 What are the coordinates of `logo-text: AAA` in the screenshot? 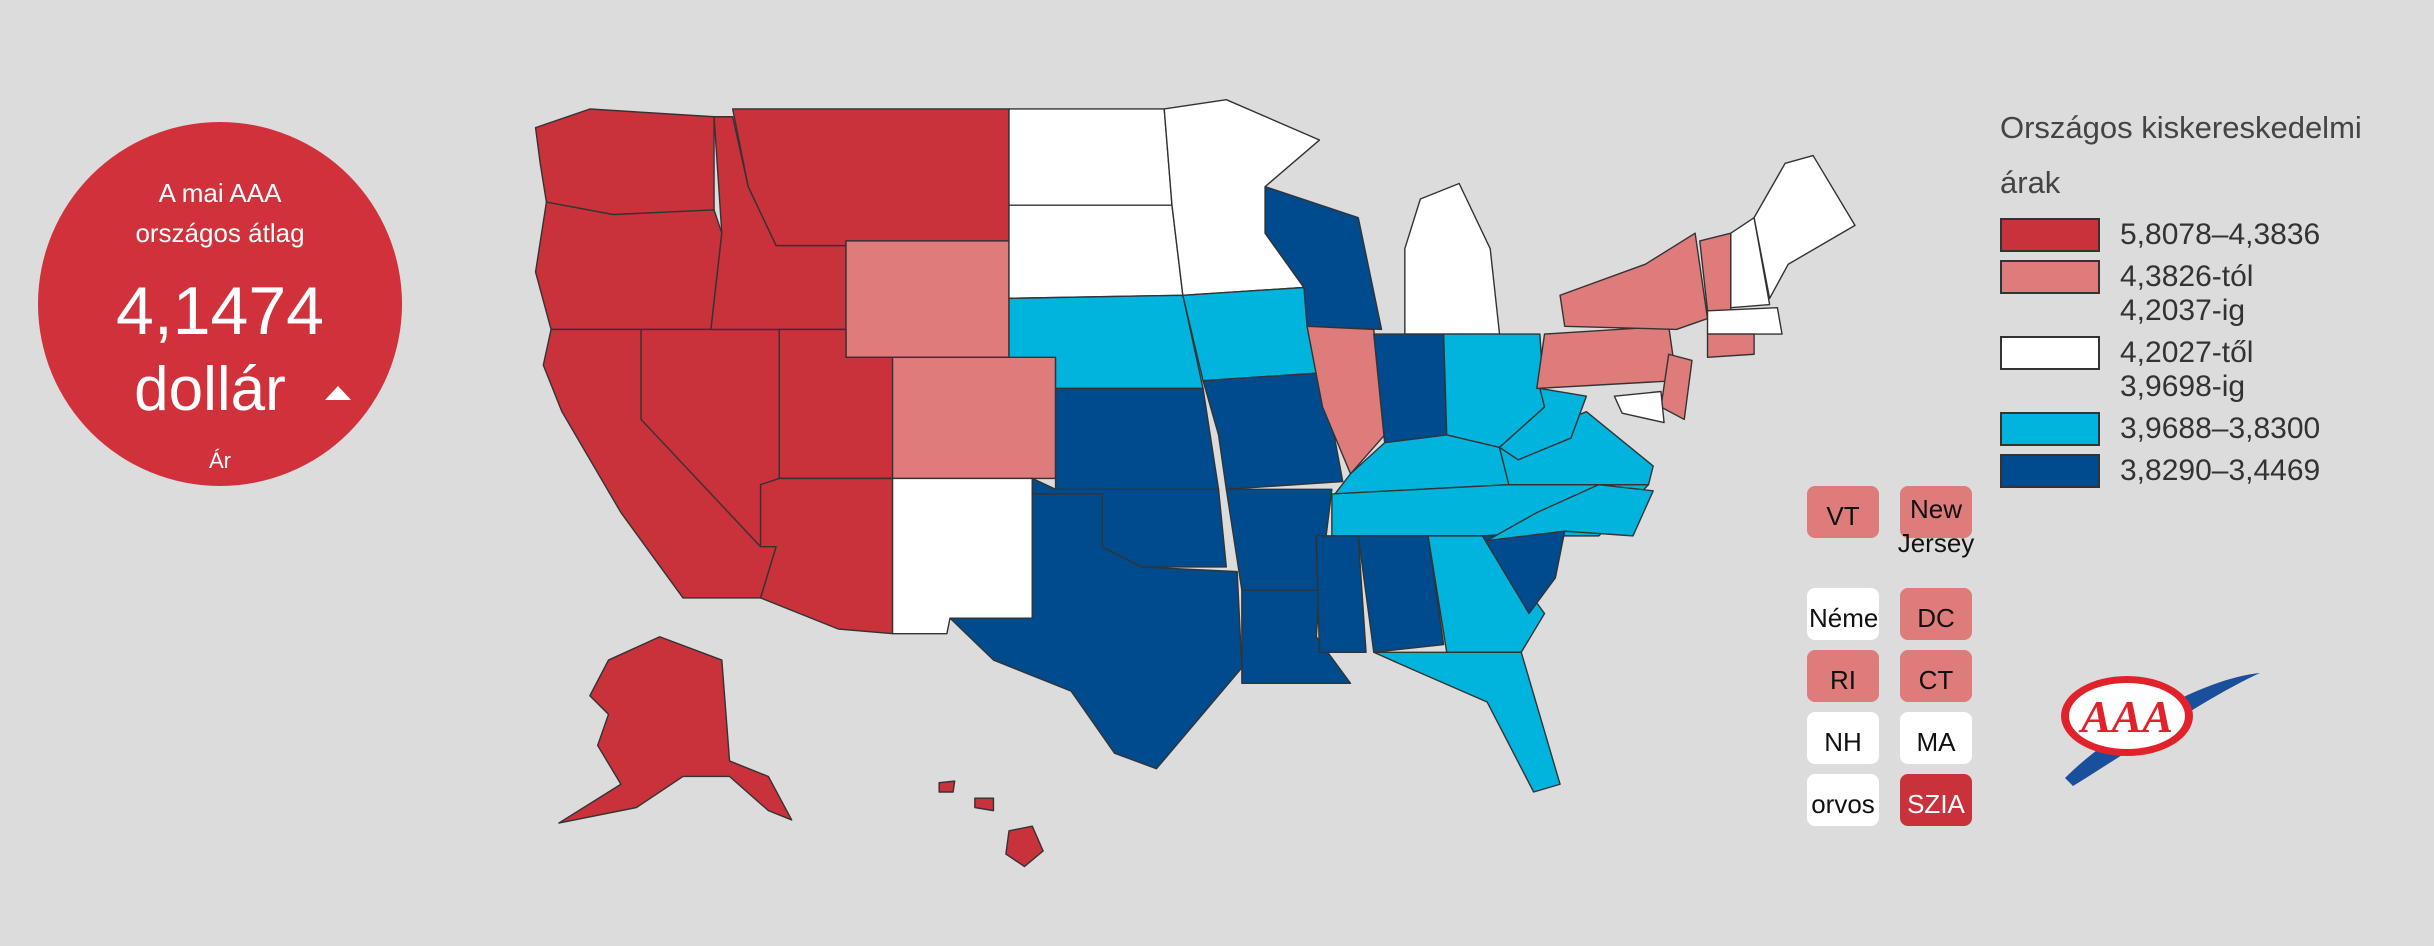 It's located at (2125, 716).